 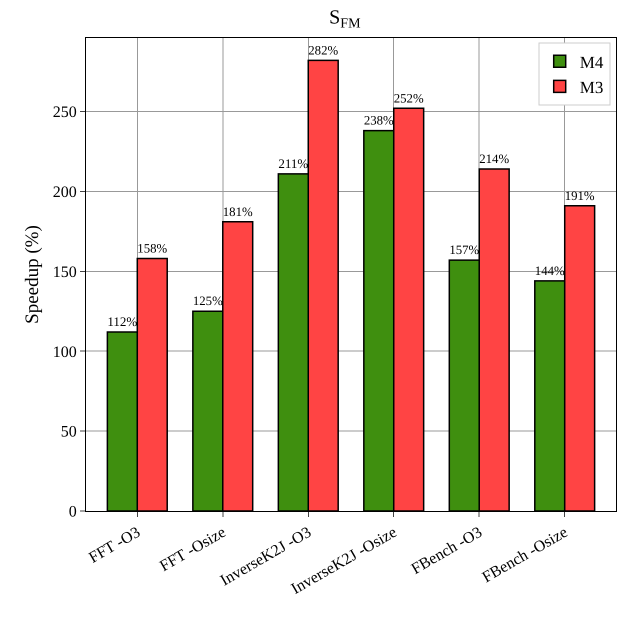 What do you see at coordinates (293, 163) in the screenshot?
I see `data-label: 211%` at bounding box center [293, 163].